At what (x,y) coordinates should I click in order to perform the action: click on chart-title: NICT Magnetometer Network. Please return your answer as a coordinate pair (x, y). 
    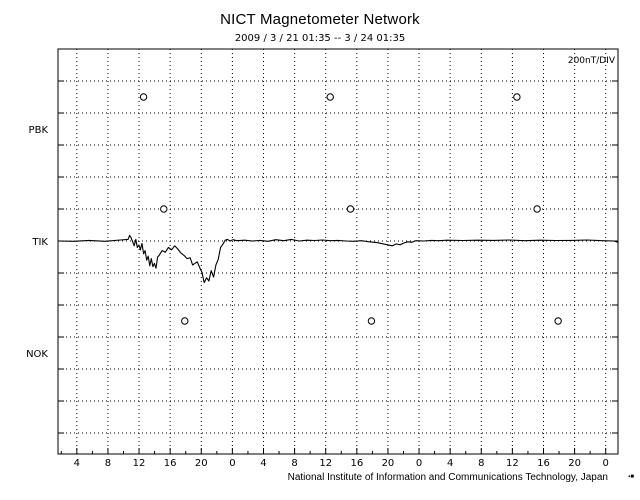
    Looking at the image, I should click on (320, 19).